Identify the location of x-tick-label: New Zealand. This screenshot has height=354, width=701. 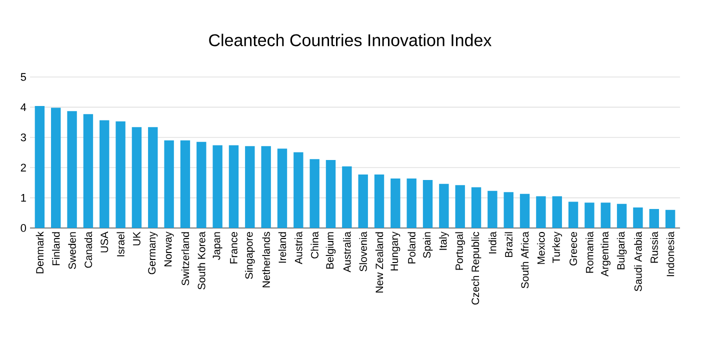
(379, 262).